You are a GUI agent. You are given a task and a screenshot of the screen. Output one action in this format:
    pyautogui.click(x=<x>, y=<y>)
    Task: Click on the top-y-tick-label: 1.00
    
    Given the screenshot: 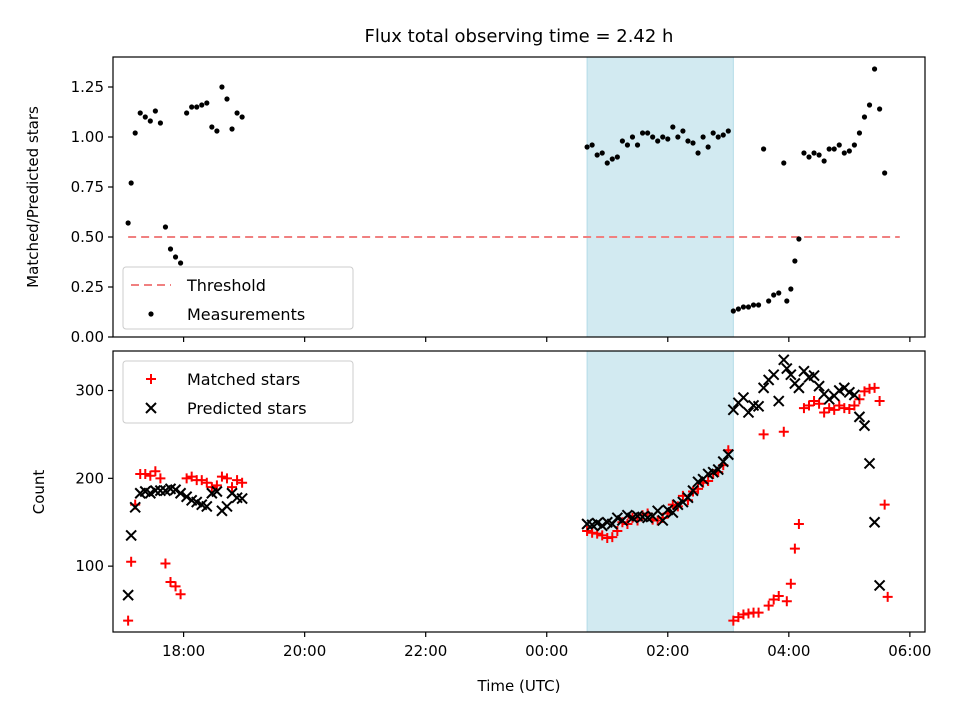 What is the action you would take?
    pyautogui.click(x=87, y=137)
    